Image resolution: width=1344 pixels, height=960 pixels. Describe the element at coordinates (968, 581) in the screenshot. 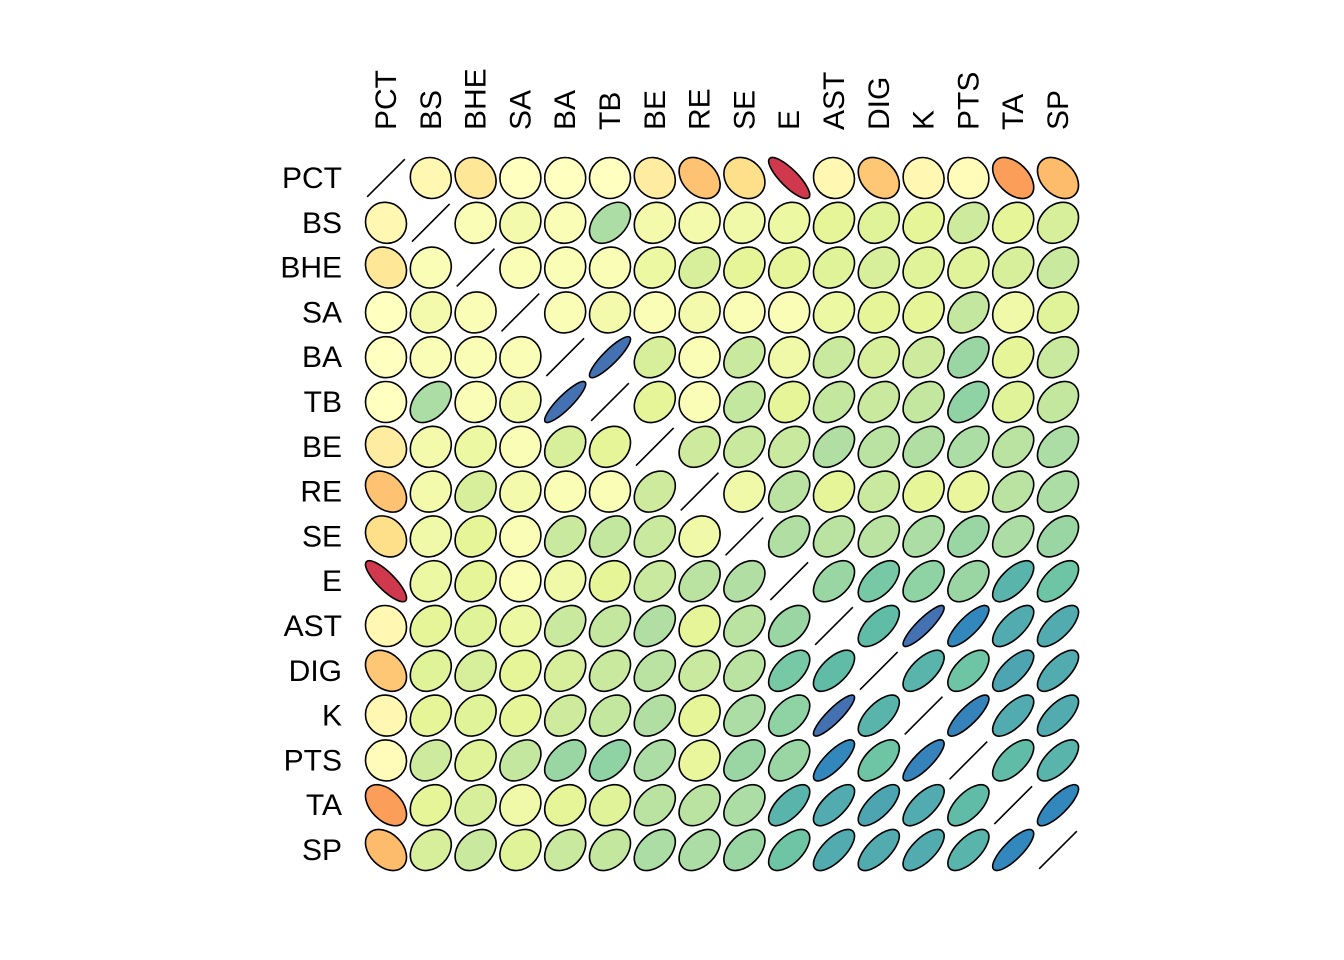

I see `cell-e-pts` at that location.